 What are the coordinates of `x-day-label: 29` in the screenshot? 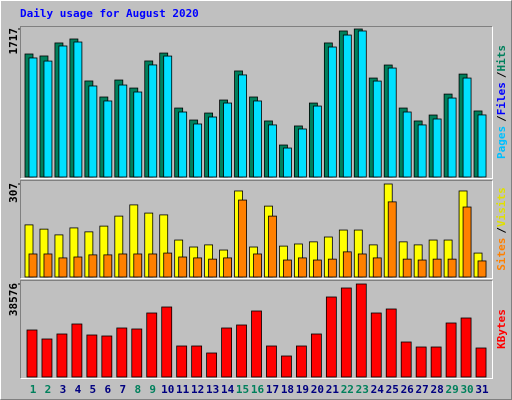 It's located at (451, 389).